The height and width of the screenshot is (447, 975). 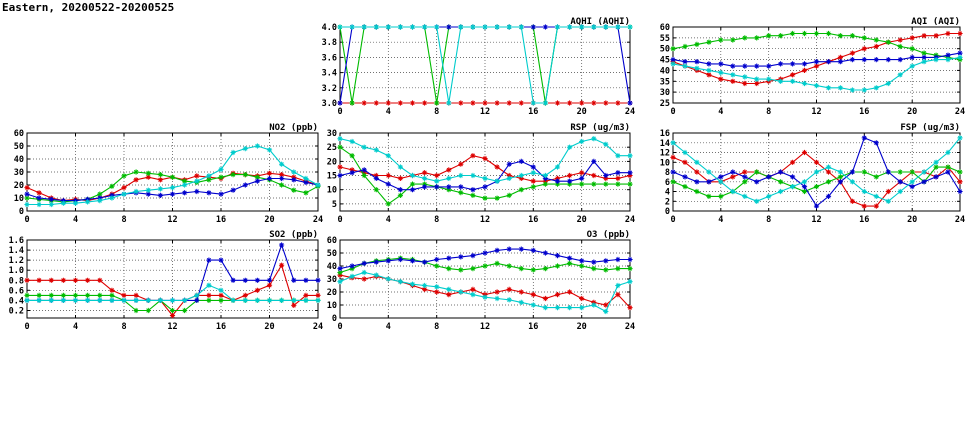 I want to click on y-tick-label: 14, so click(x=665, y=144).